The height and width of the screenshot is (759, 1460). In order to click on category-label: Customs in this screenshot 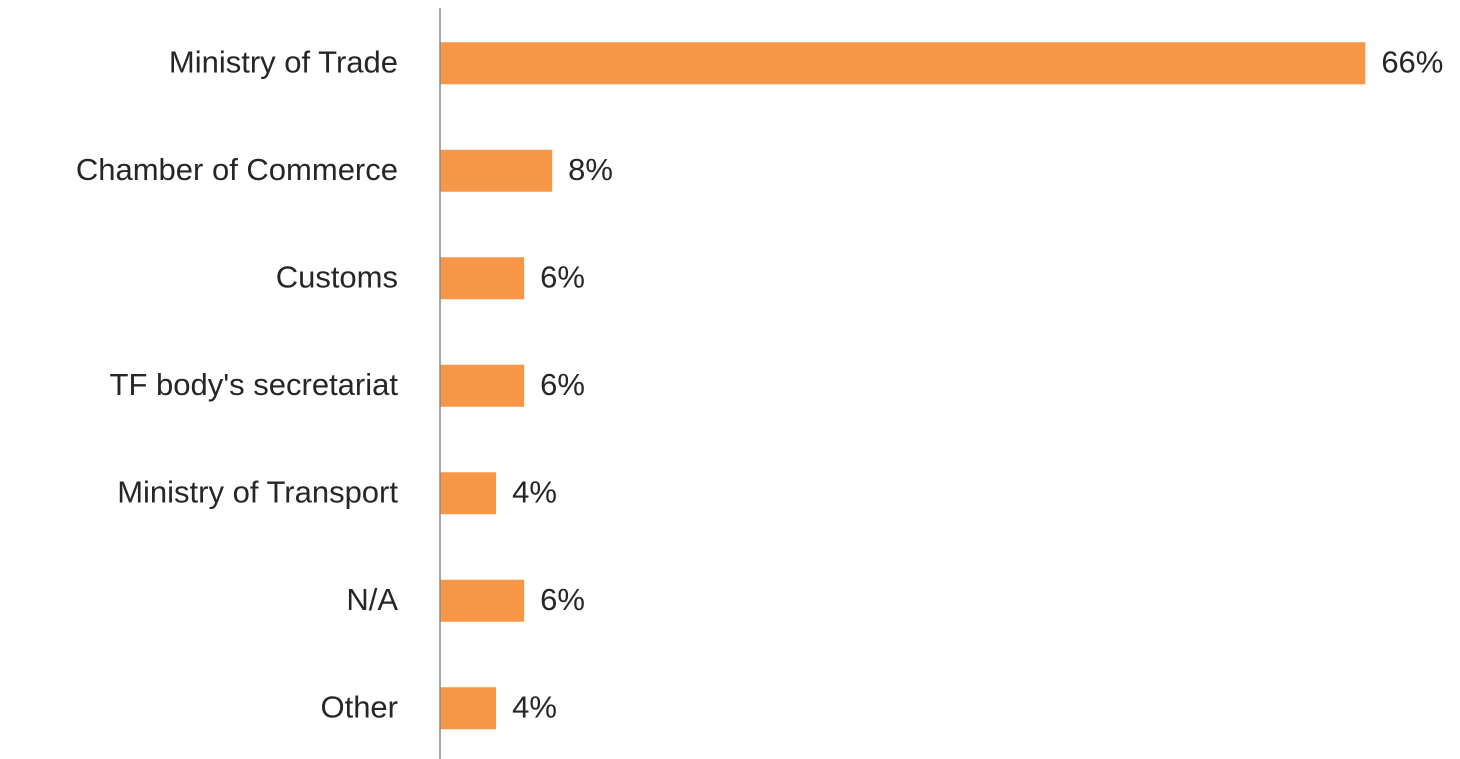, I will do `click(337, 276)`.